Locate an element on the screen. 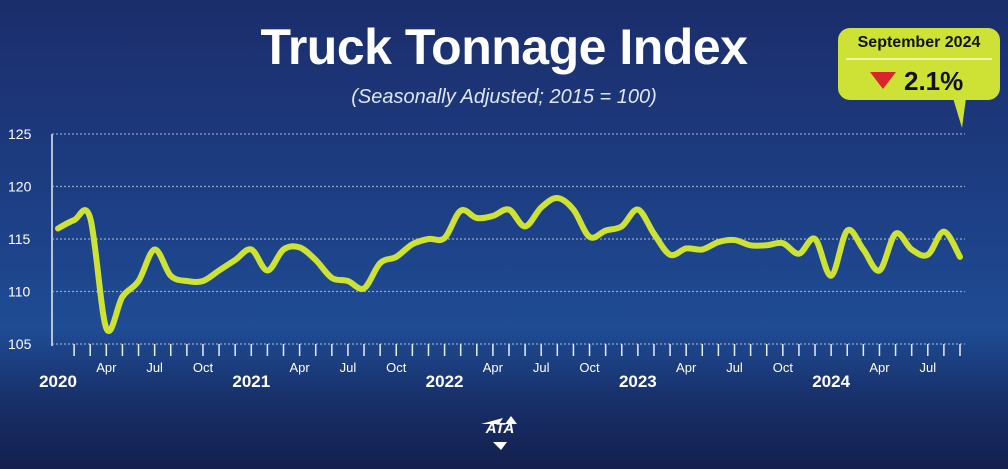 The height and width of the screenshot is (469, 1008). x-year-label: 2020 is located at coordinates (58, 381).